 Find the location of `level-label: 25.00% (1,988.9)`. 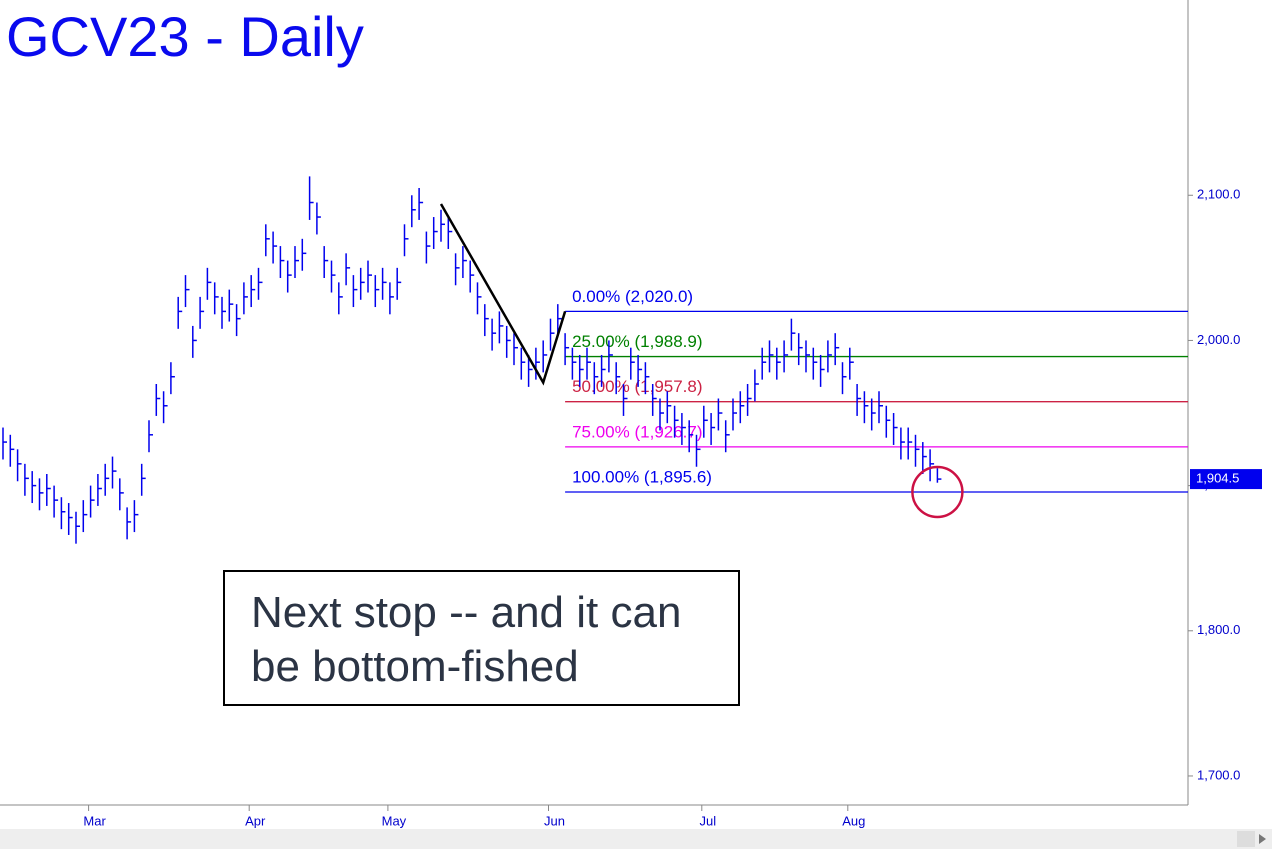

level-label: 25.00% (1,988.9) is located at coordinates (637, 341).